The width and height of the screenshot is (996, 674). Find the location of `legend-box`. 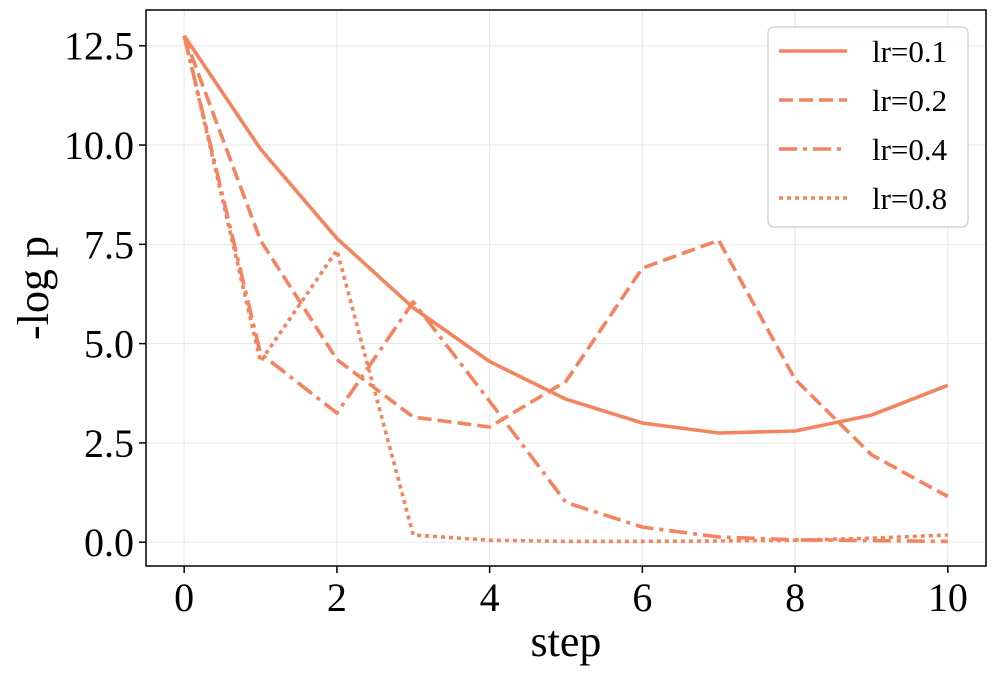

legend-box is located at coordinates (868, 127).